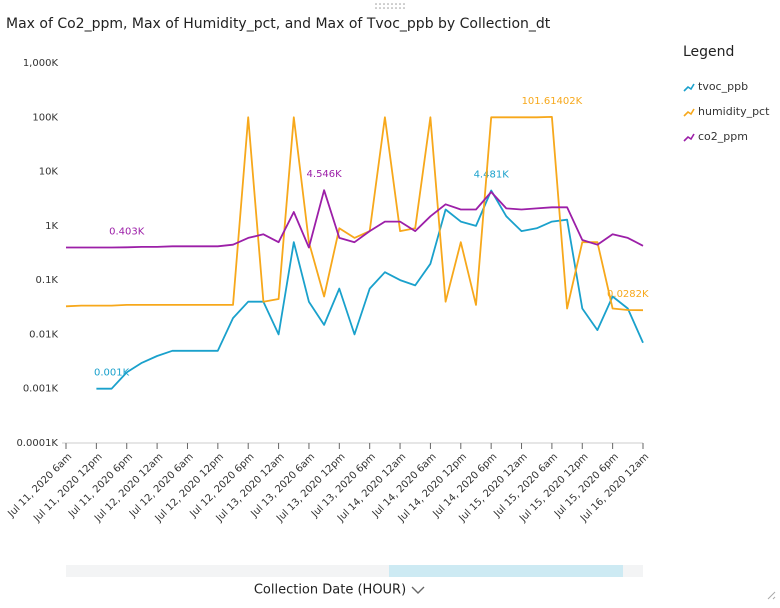 This screenshot has height=608, width=780. I want to click on x-axis-dropdown, so click(418, 590).